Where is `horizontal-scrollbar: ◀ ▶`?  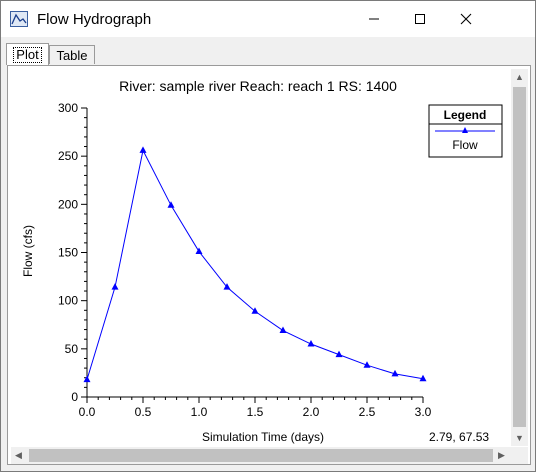 horizontal-scrollbar: ◀ ▶ is located at coordinates (261, 455).